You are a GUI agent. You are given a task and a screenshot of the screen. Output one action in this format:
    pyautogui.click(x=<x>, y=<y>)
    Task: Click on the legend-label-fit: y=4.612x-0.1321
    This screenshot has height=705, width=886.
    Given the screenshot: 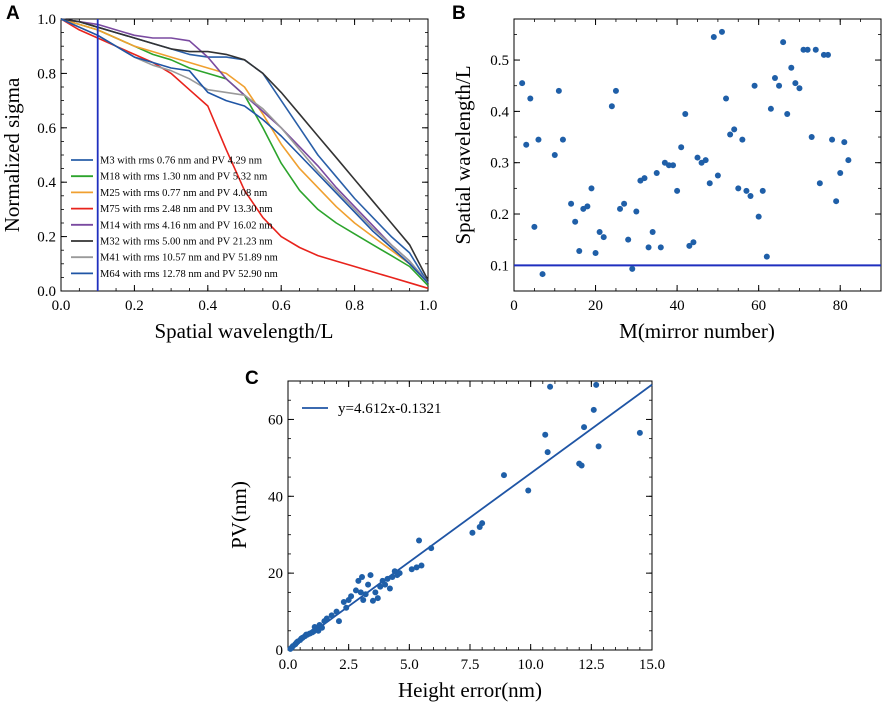 What is the action you would take?
    pyautogui.click(x=389, y=409)
    